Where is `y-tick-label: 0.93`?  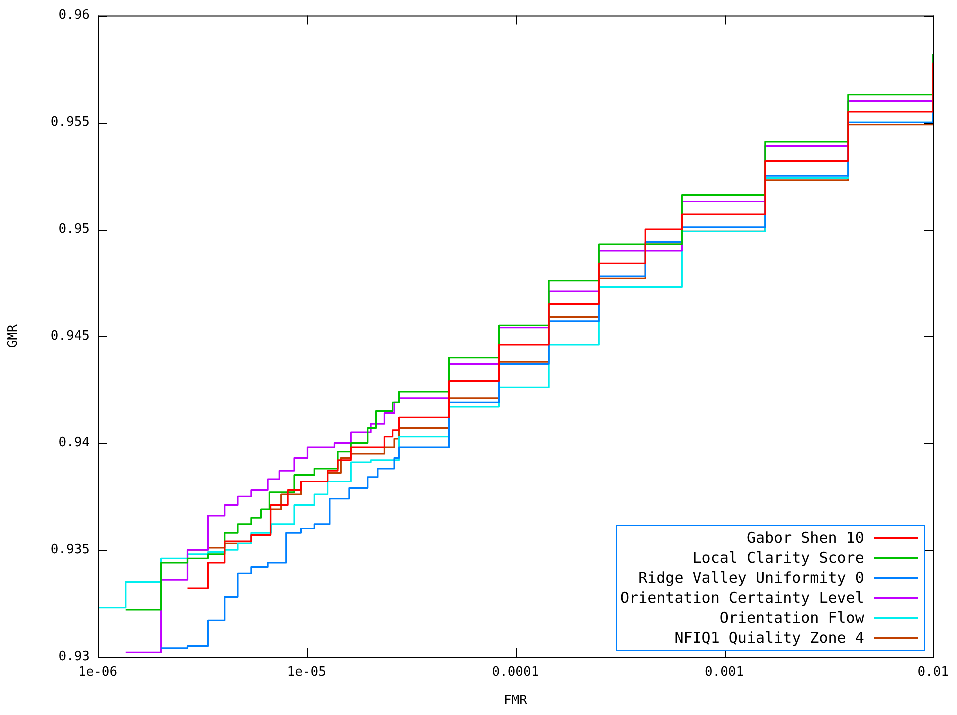
y-tick-label: 0.93 is located at coordinates (74, 656).